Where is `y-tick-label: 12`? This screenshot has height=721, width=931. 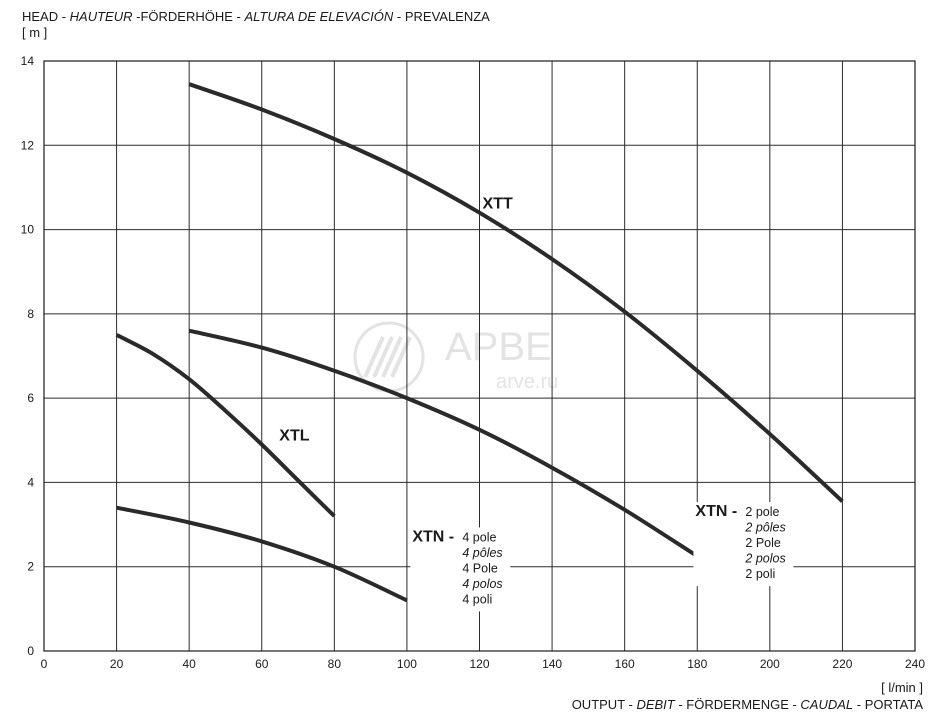 y-tick-label: 12 is located at coordinates (28, 145).